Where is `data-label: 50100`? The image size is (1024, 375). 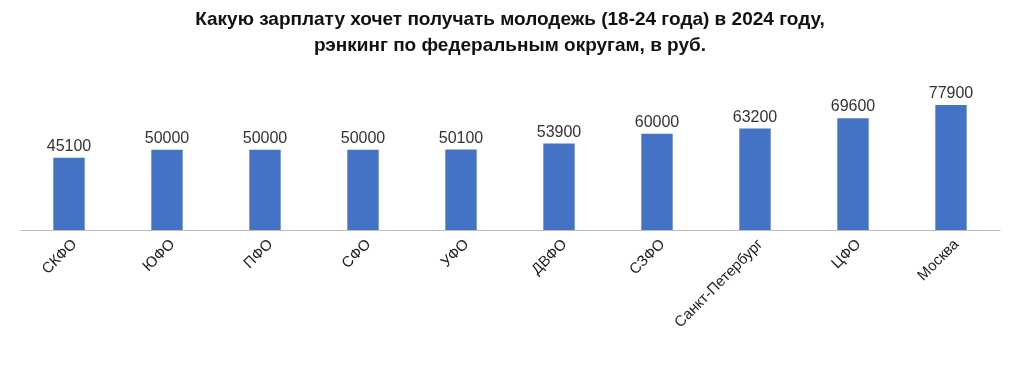
data-label: 50100 is located at coordinates (461, 137).